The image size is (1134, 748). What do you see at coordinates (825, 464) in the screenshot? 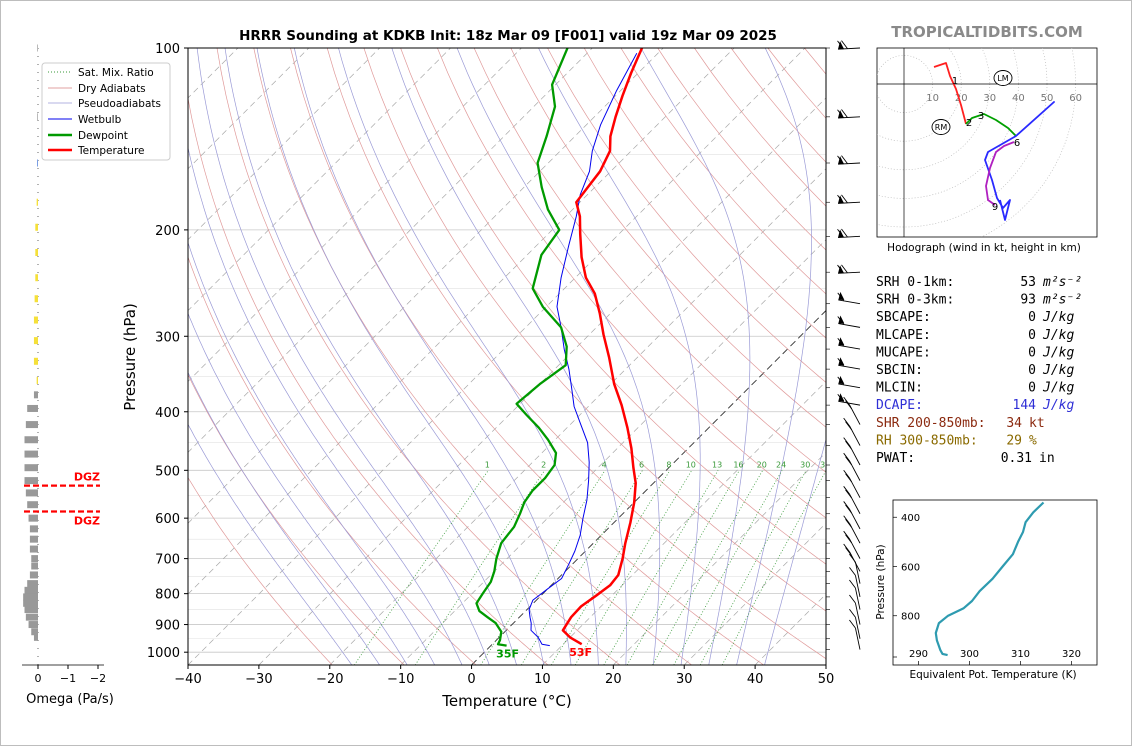
I see `mixing-ratio-label: 36` at bounding box center [825, 464].